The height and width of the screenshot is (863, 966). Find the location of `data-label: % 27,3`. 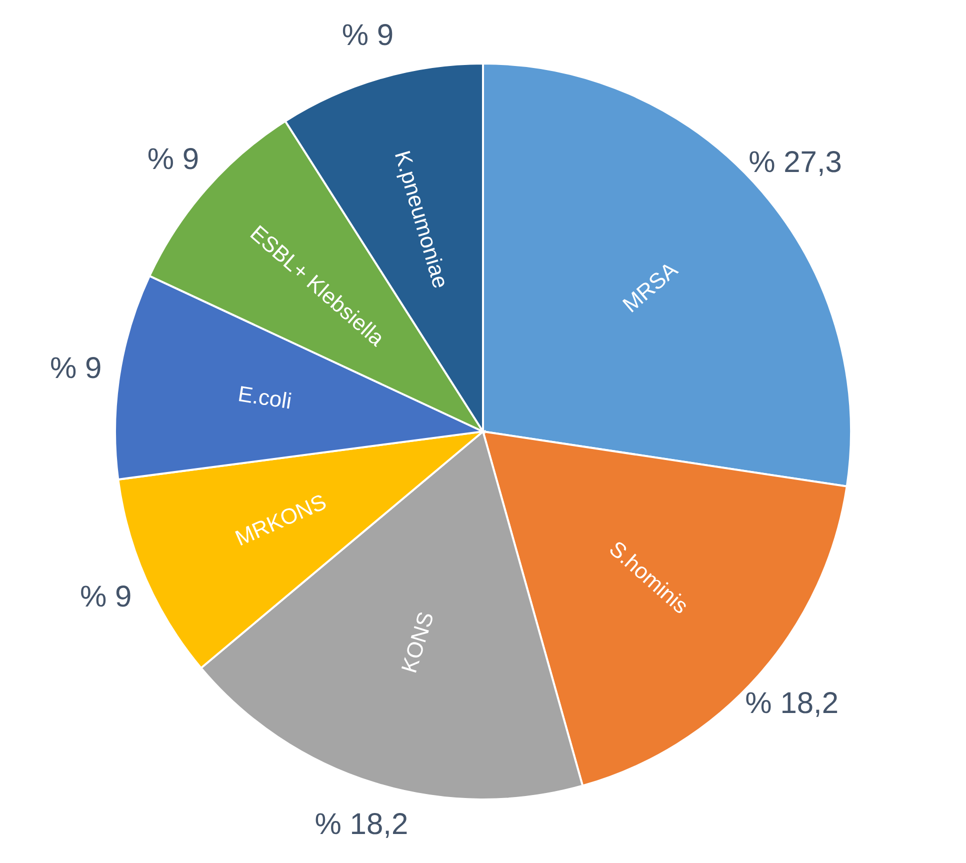

data-label: % 27,3 is located at coordinates (795, 162).